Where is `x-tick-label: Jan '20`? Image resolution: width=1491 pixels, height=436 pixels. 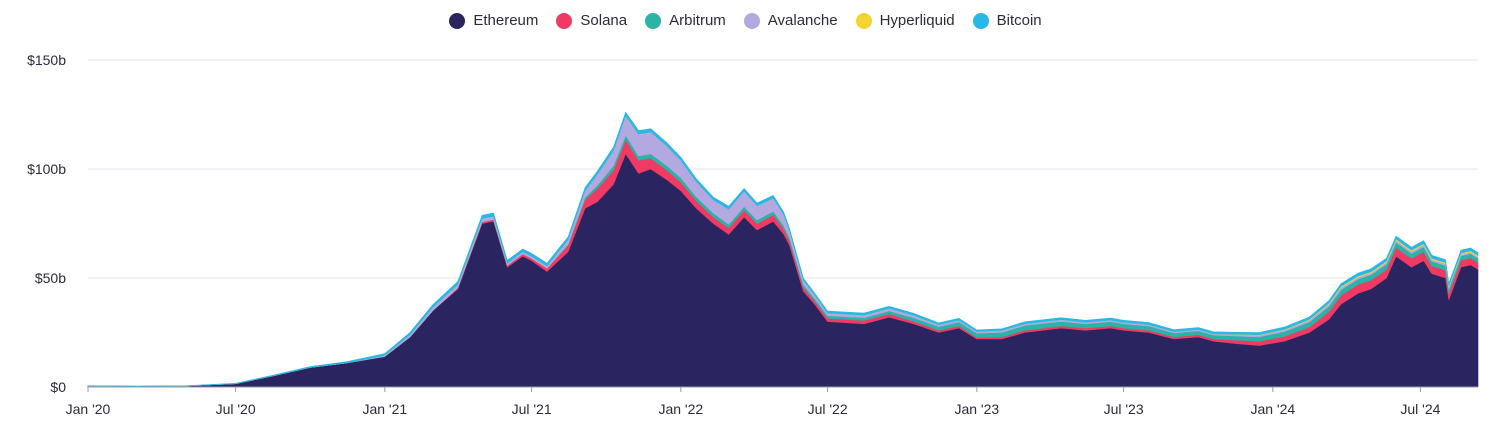
x-tick-label: Jan '20 is located at coordinates (88, 409).